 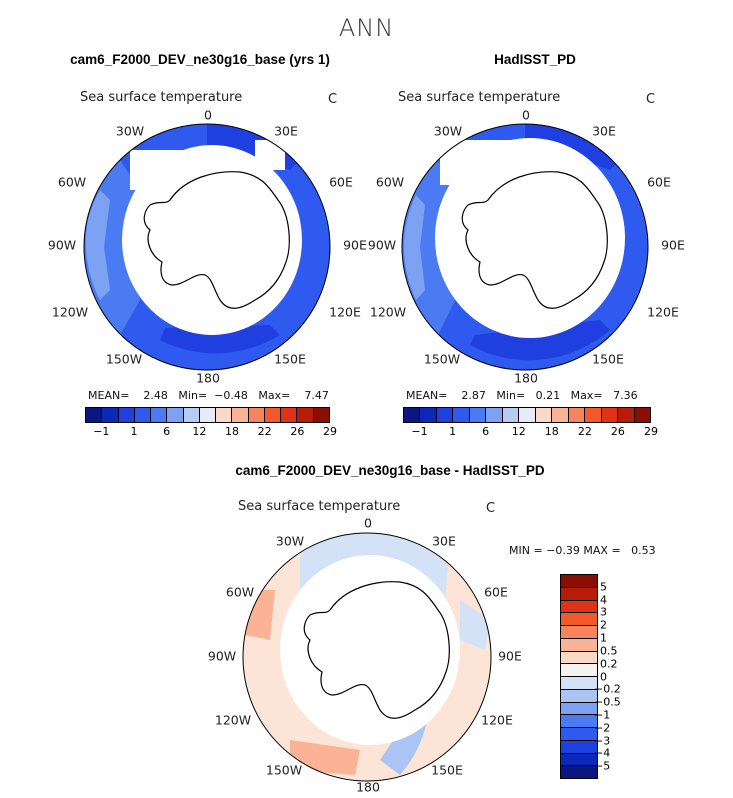 What do you see at coordinates (604, 131) in the screenshot?
I see `panel-2-lon-30e: 30E` at bounding box center [604, 131].